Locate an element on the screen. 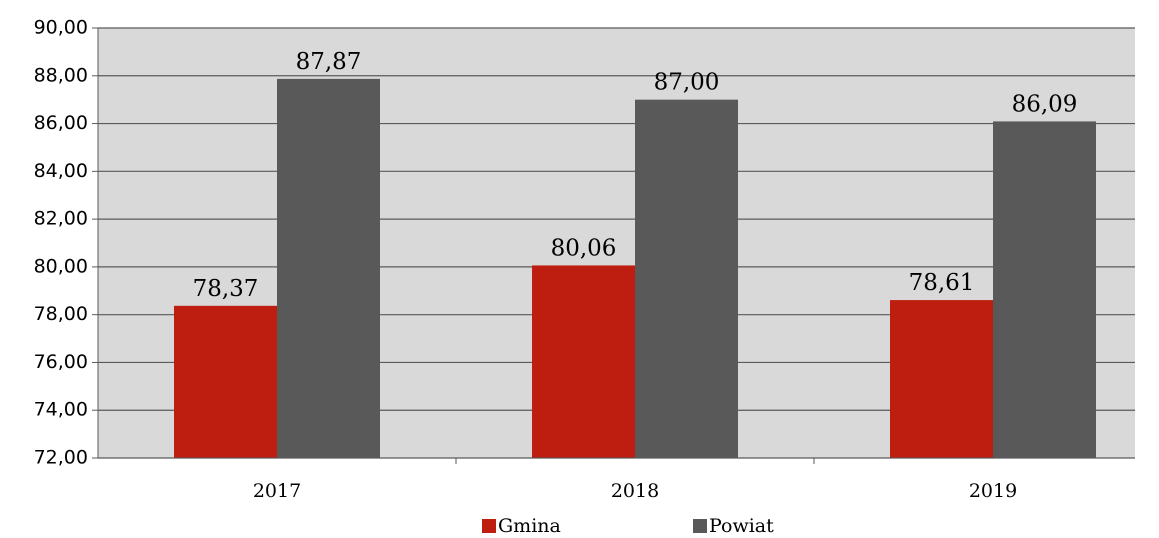 Image resolution: width=1159 pixels, height=538 pixels. legend-label: Gmina is located at coordinates (529, 526).